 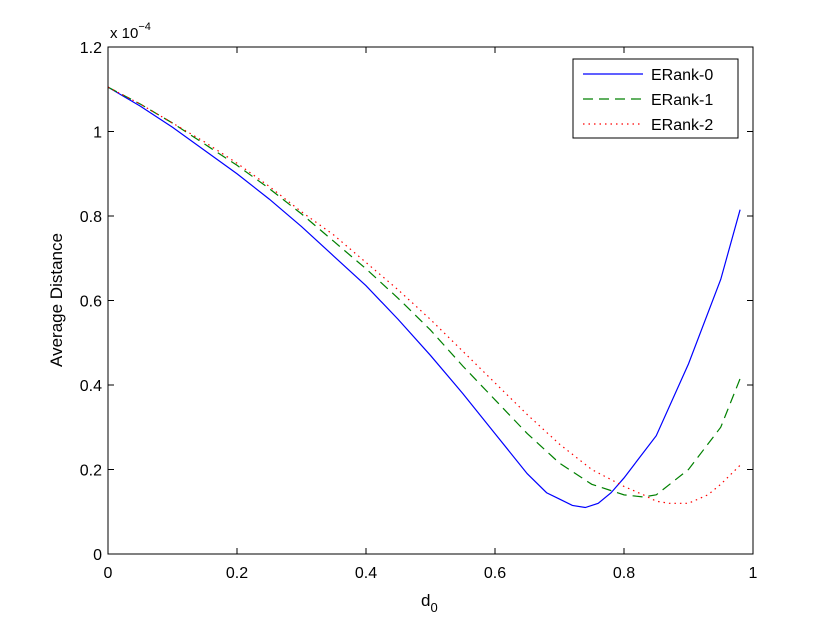 I want to click on legend-label: ERank-0, so click(x=682, y=75).